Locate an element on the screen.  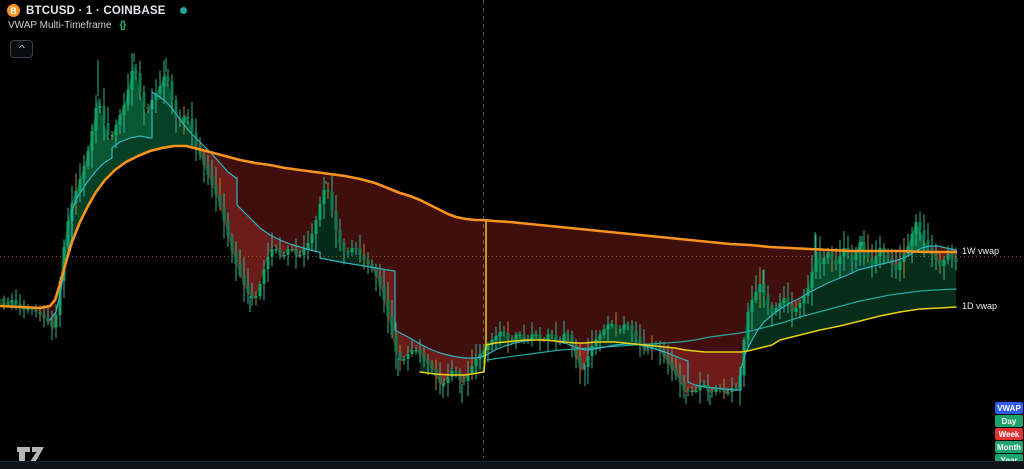
legend-button-month: Month is located at coordinates (1009, 447).